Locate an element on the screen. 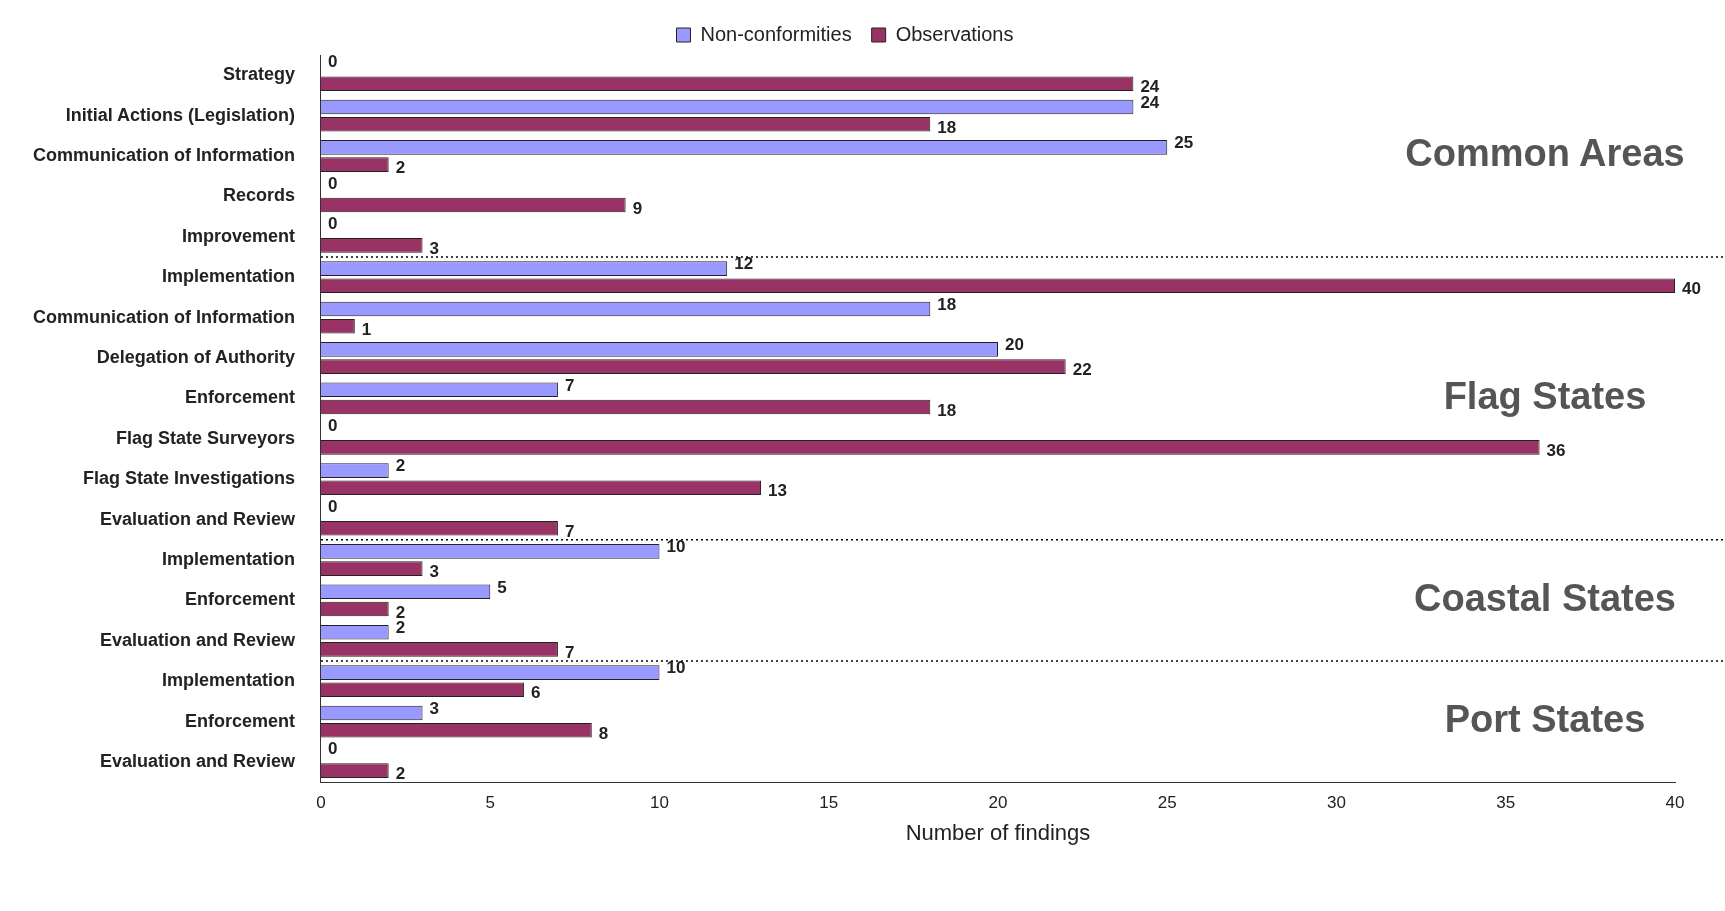  data-label: 22 is located at coordinates (1082, 370).